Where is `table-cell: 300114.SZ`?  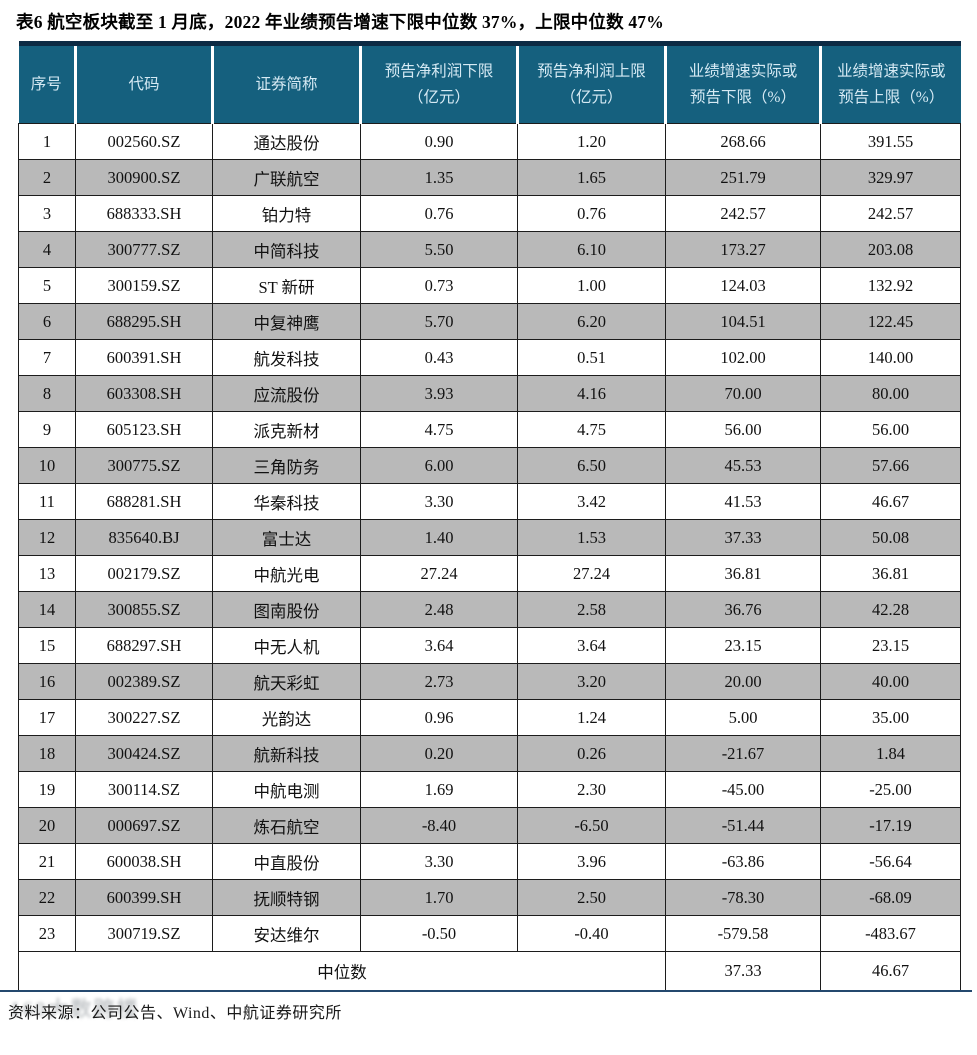 table-cell: 300114.SZ is located at coordinates (144, 789).